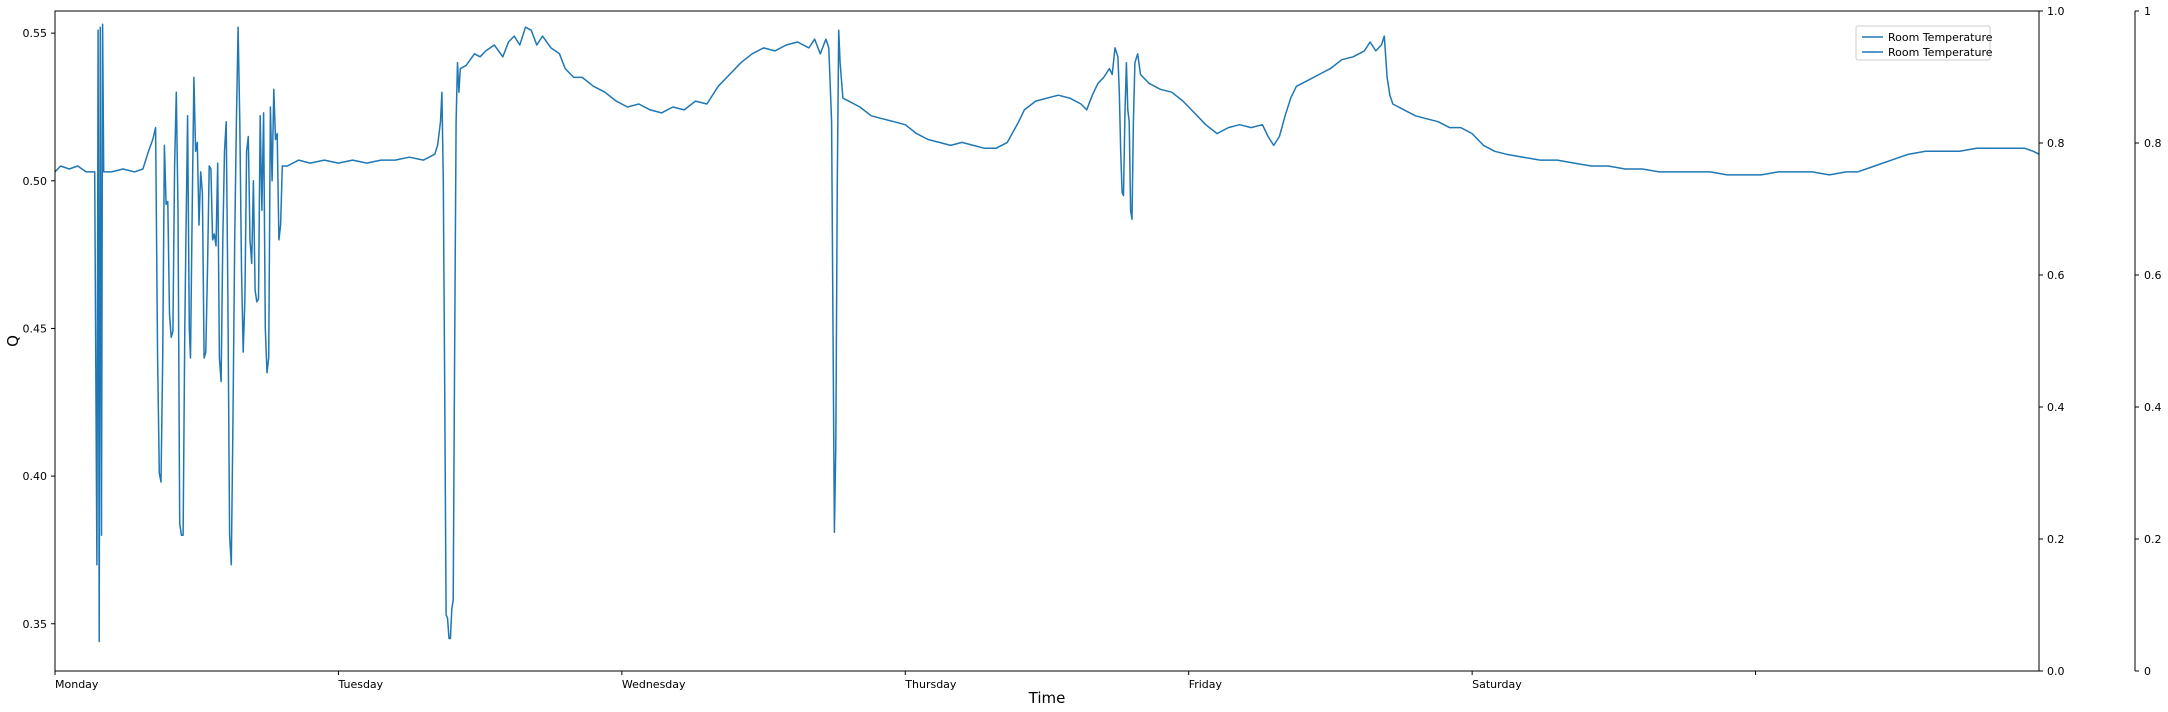 This screenshot has width=2168, height=712. Describe the element at coordinates (360, 684) in the screenshot. I see `x-tick-label: Tuesday` at that location.